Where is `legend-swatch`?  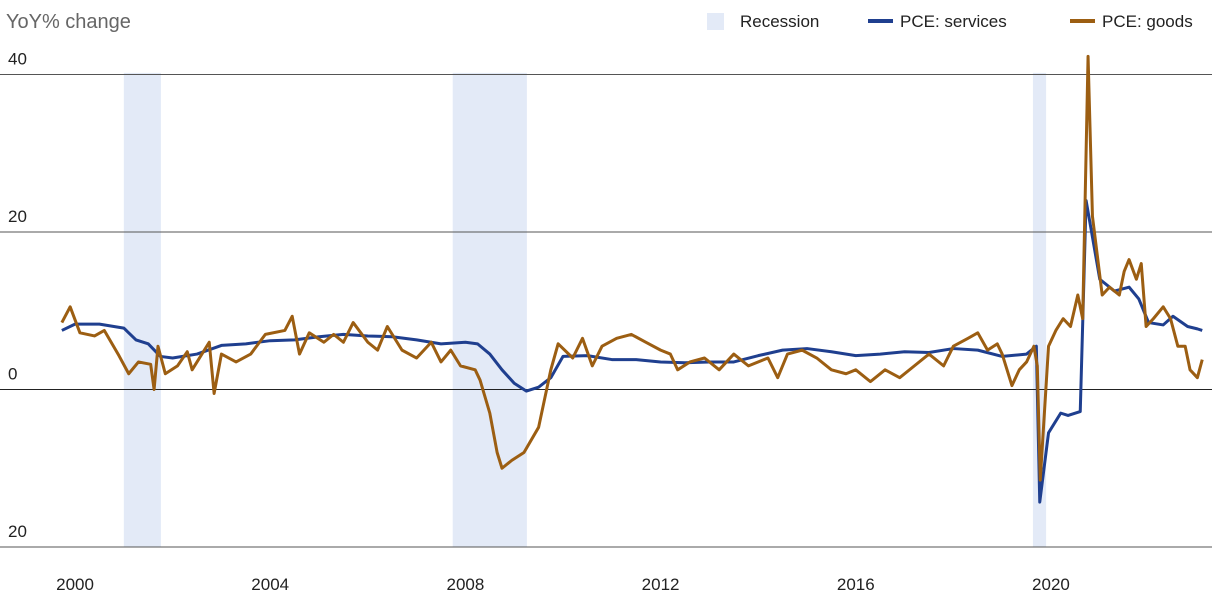 legend-swatch is located at coordinates (715, 21).